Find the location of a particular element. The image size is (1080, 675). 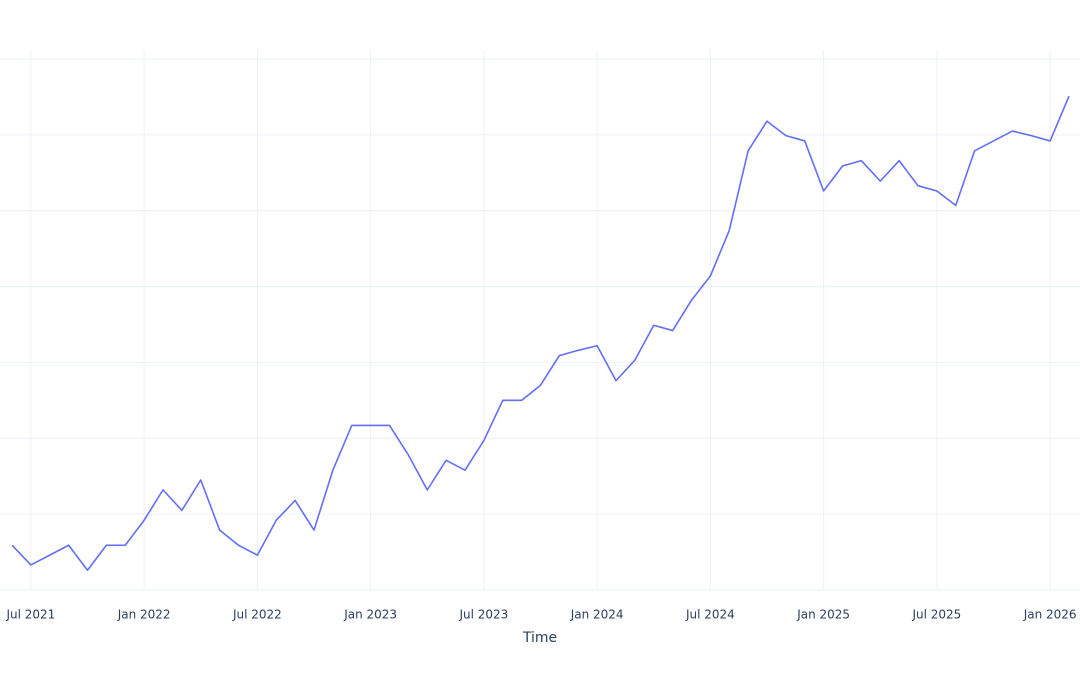

x-tick-label: Jul 2022 is located at coordinates (257, 615).